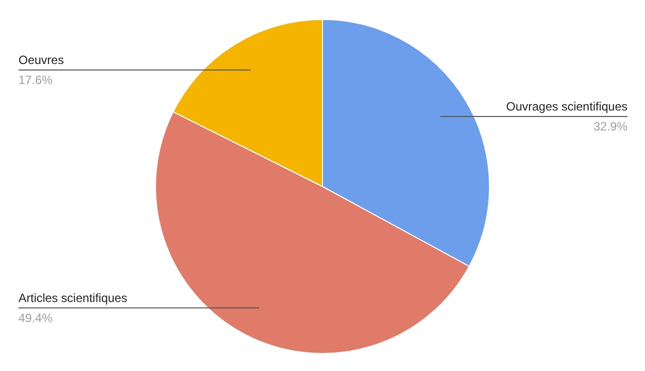 The height and width of the screenshot is (371, 645). I want to click on slice-label: Ouvrages scientifiques, so click(567, 107).